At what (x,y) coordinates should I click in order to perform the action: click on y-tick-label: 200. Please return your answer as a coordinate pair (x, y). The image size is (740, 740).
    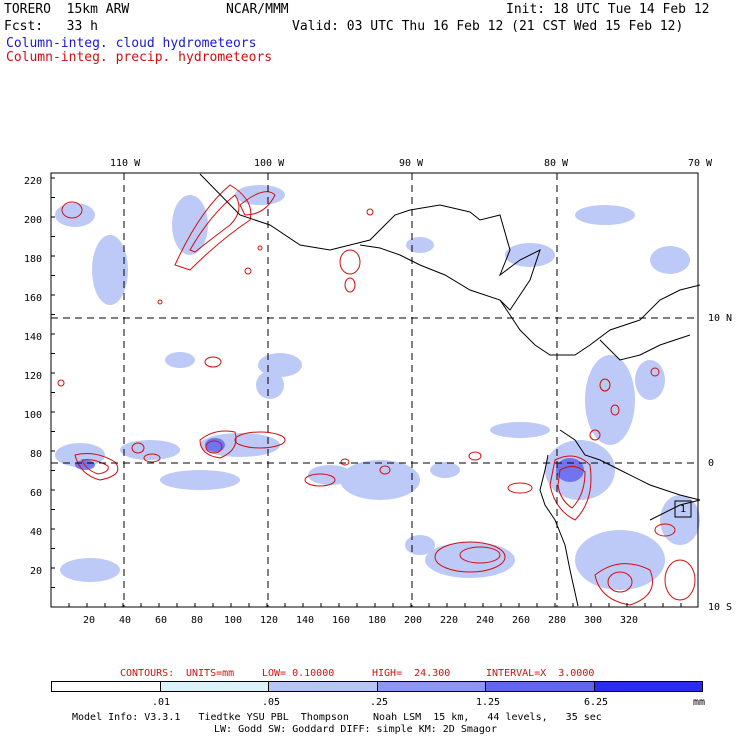
    Looking at the image, I should click on (33, 220).